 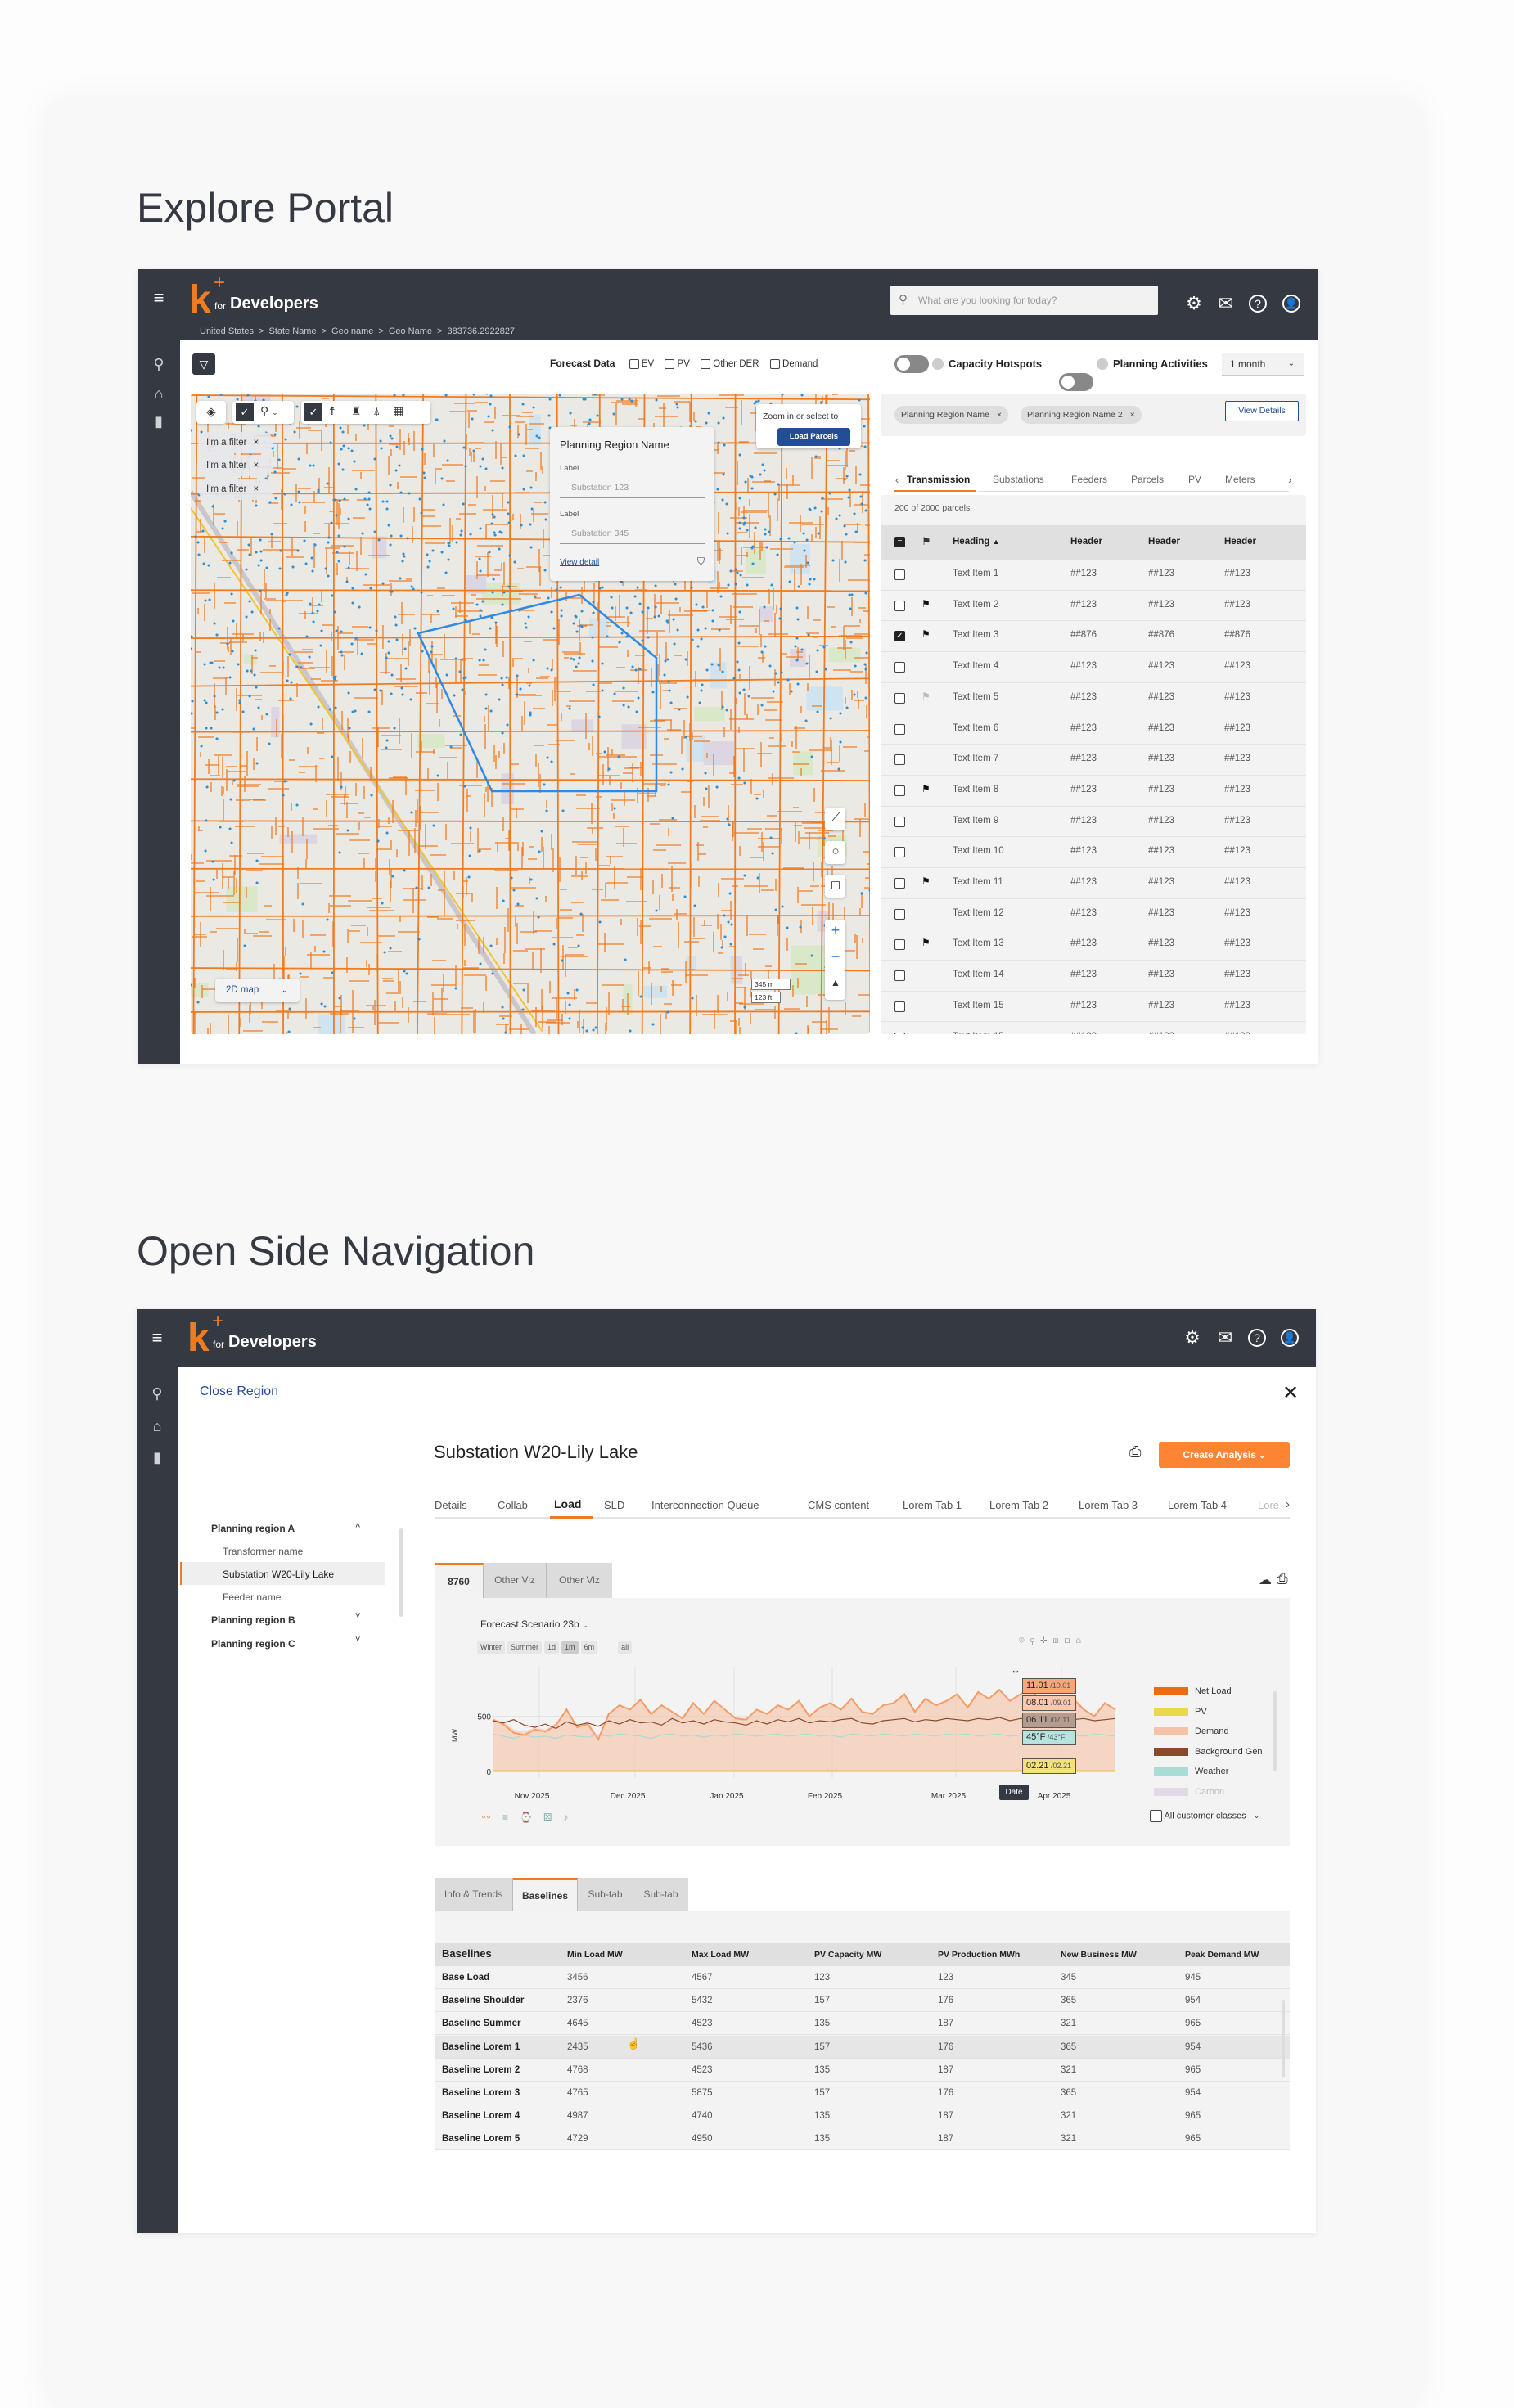 What do you see at coordinates (1262, 411) in the screenshot?
I see `view-details-button: View Details` at bounding box center [1262, 411].